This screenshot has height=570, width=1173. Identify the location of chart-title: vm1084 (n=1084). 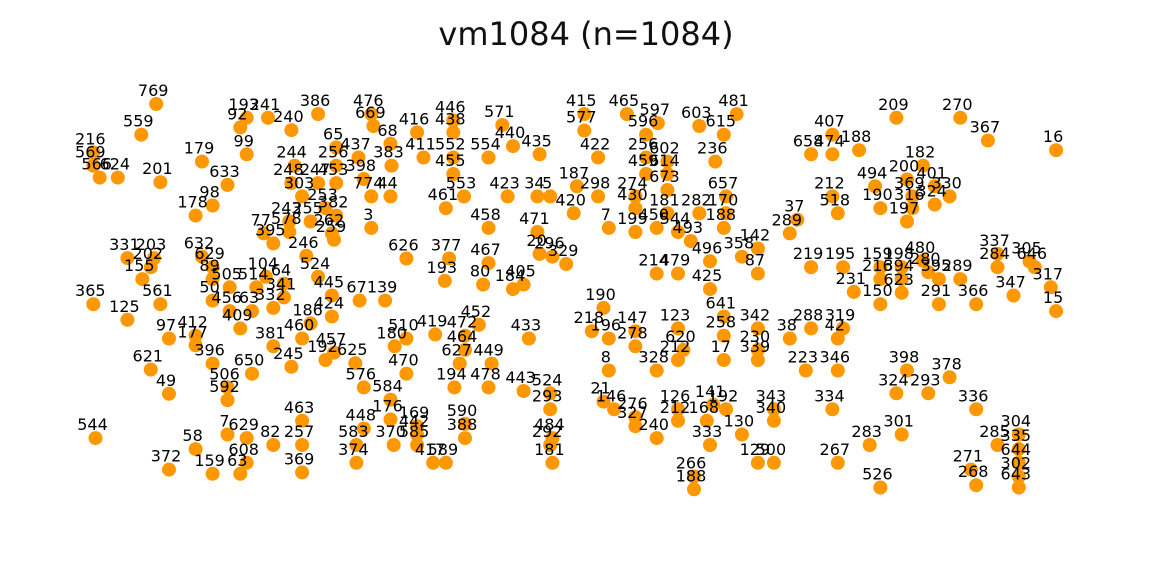
(585, 34).